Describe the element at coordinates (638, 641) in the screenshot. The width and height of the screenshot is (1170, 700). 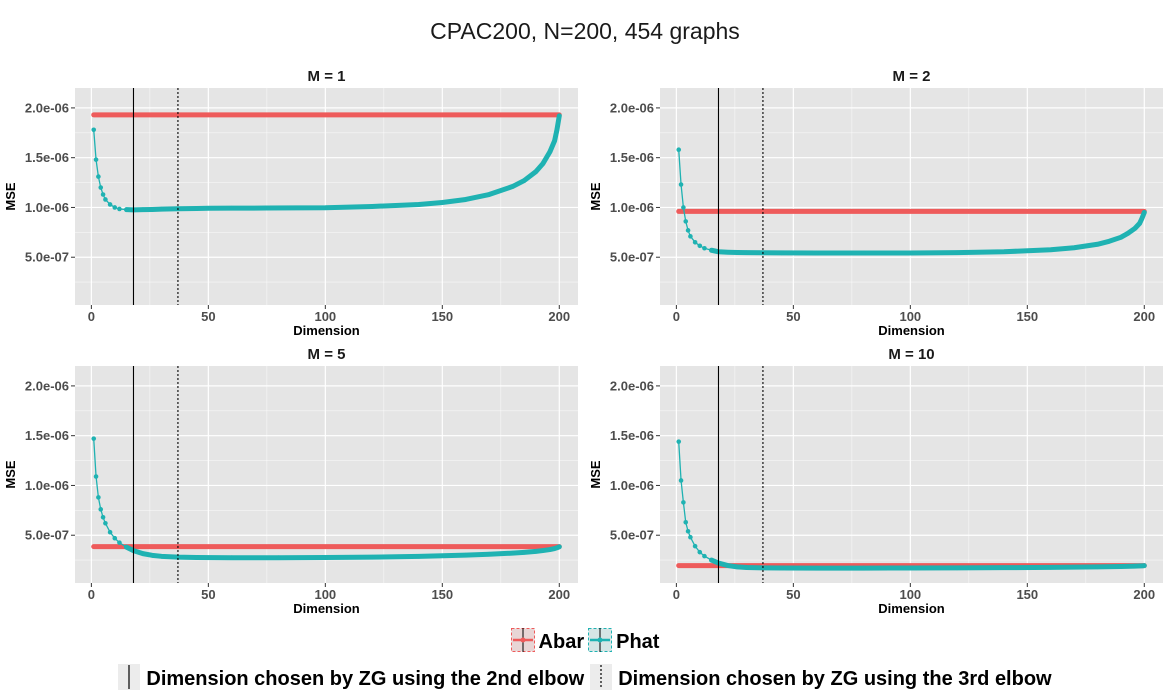
I see `legend-label-phat: Phat` at that location.